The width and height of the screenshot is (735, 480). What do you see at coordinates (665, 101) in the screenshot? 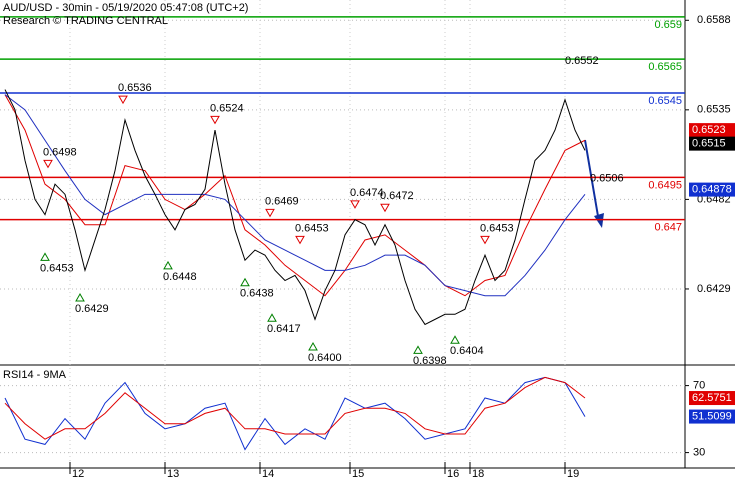
I see `level-label: 0.6545` at bounding box center [665, 101].